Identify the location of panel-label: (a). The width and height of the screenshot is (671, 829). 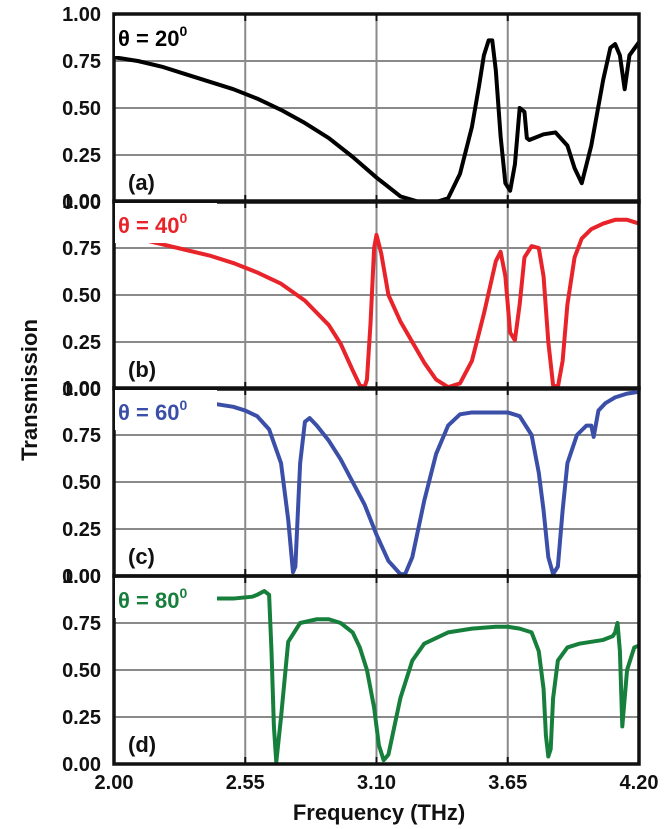
(141, 182).